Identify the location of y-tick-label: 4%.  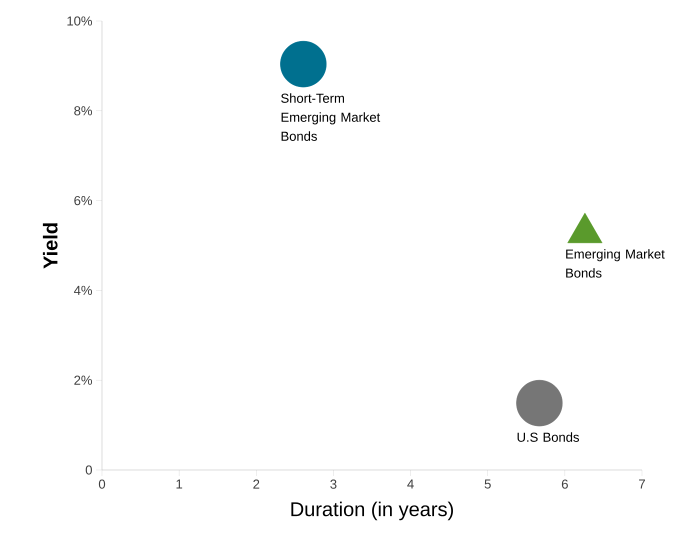
(83, 290).